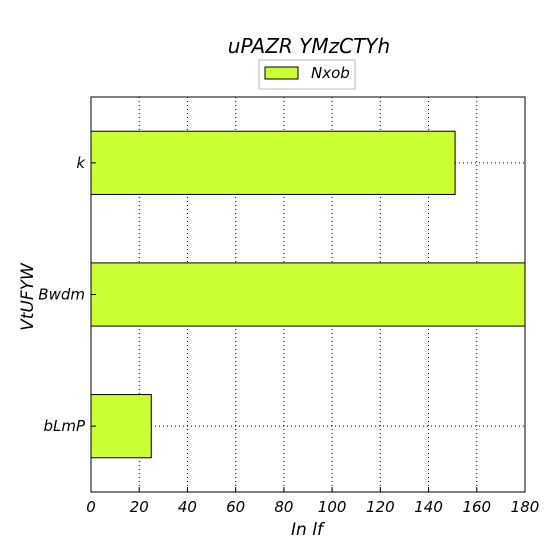 The image size is (553, 553). Describe the element at coordinates (307, 74) in the screenshot. I see `legend: Nxob` at that location.